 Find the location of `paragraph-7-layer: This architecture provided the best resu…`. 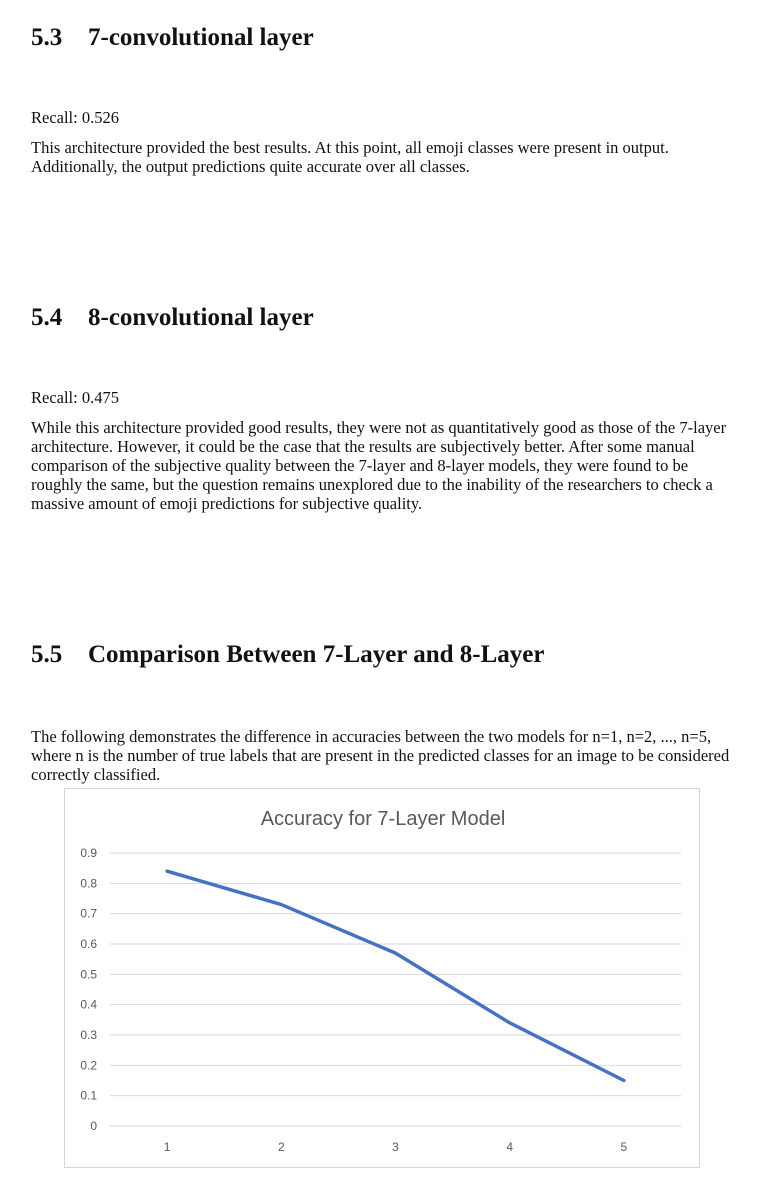

paragraph-7-layer: This architecture provided the best resu… is located at coordinates (350, 157).